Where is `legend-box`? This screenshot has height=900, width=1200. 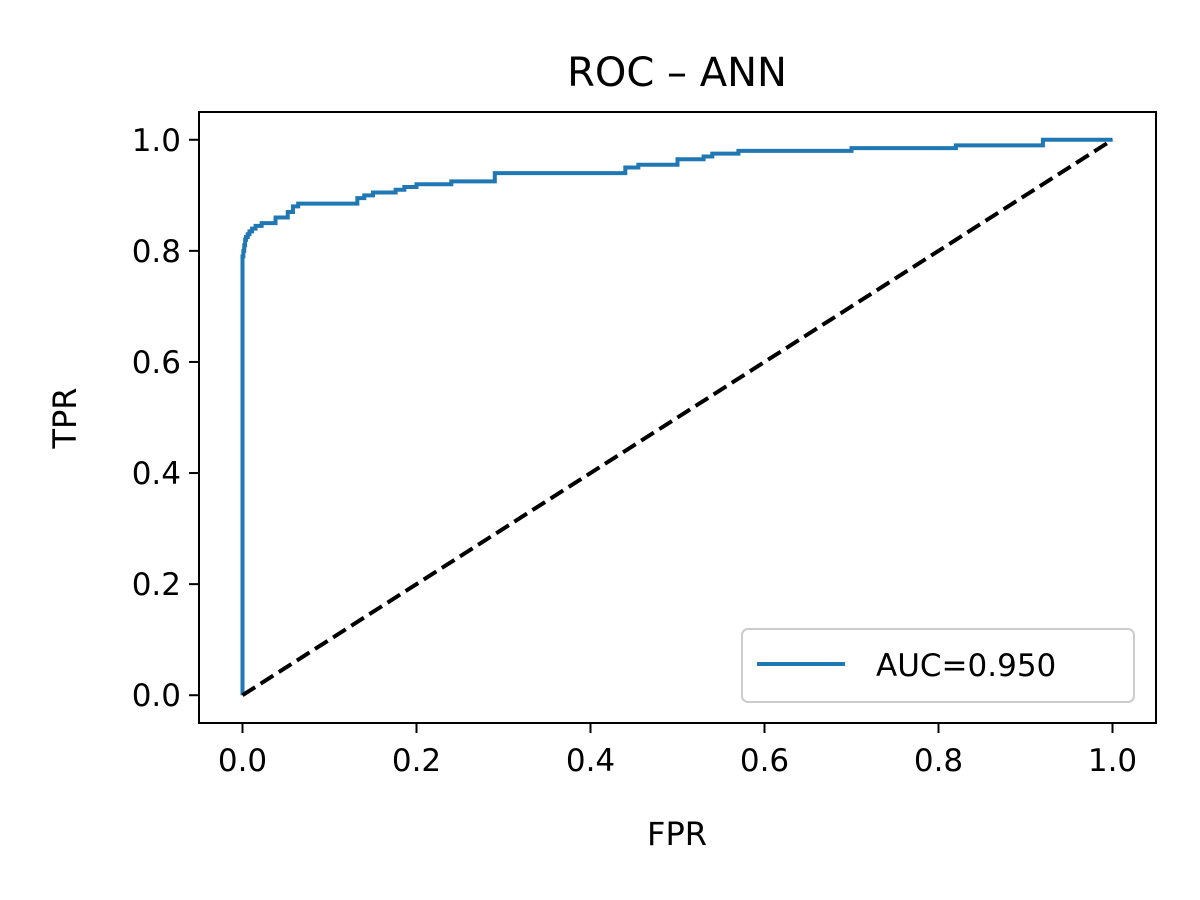
legend-box is located at coordinates (938, 665).